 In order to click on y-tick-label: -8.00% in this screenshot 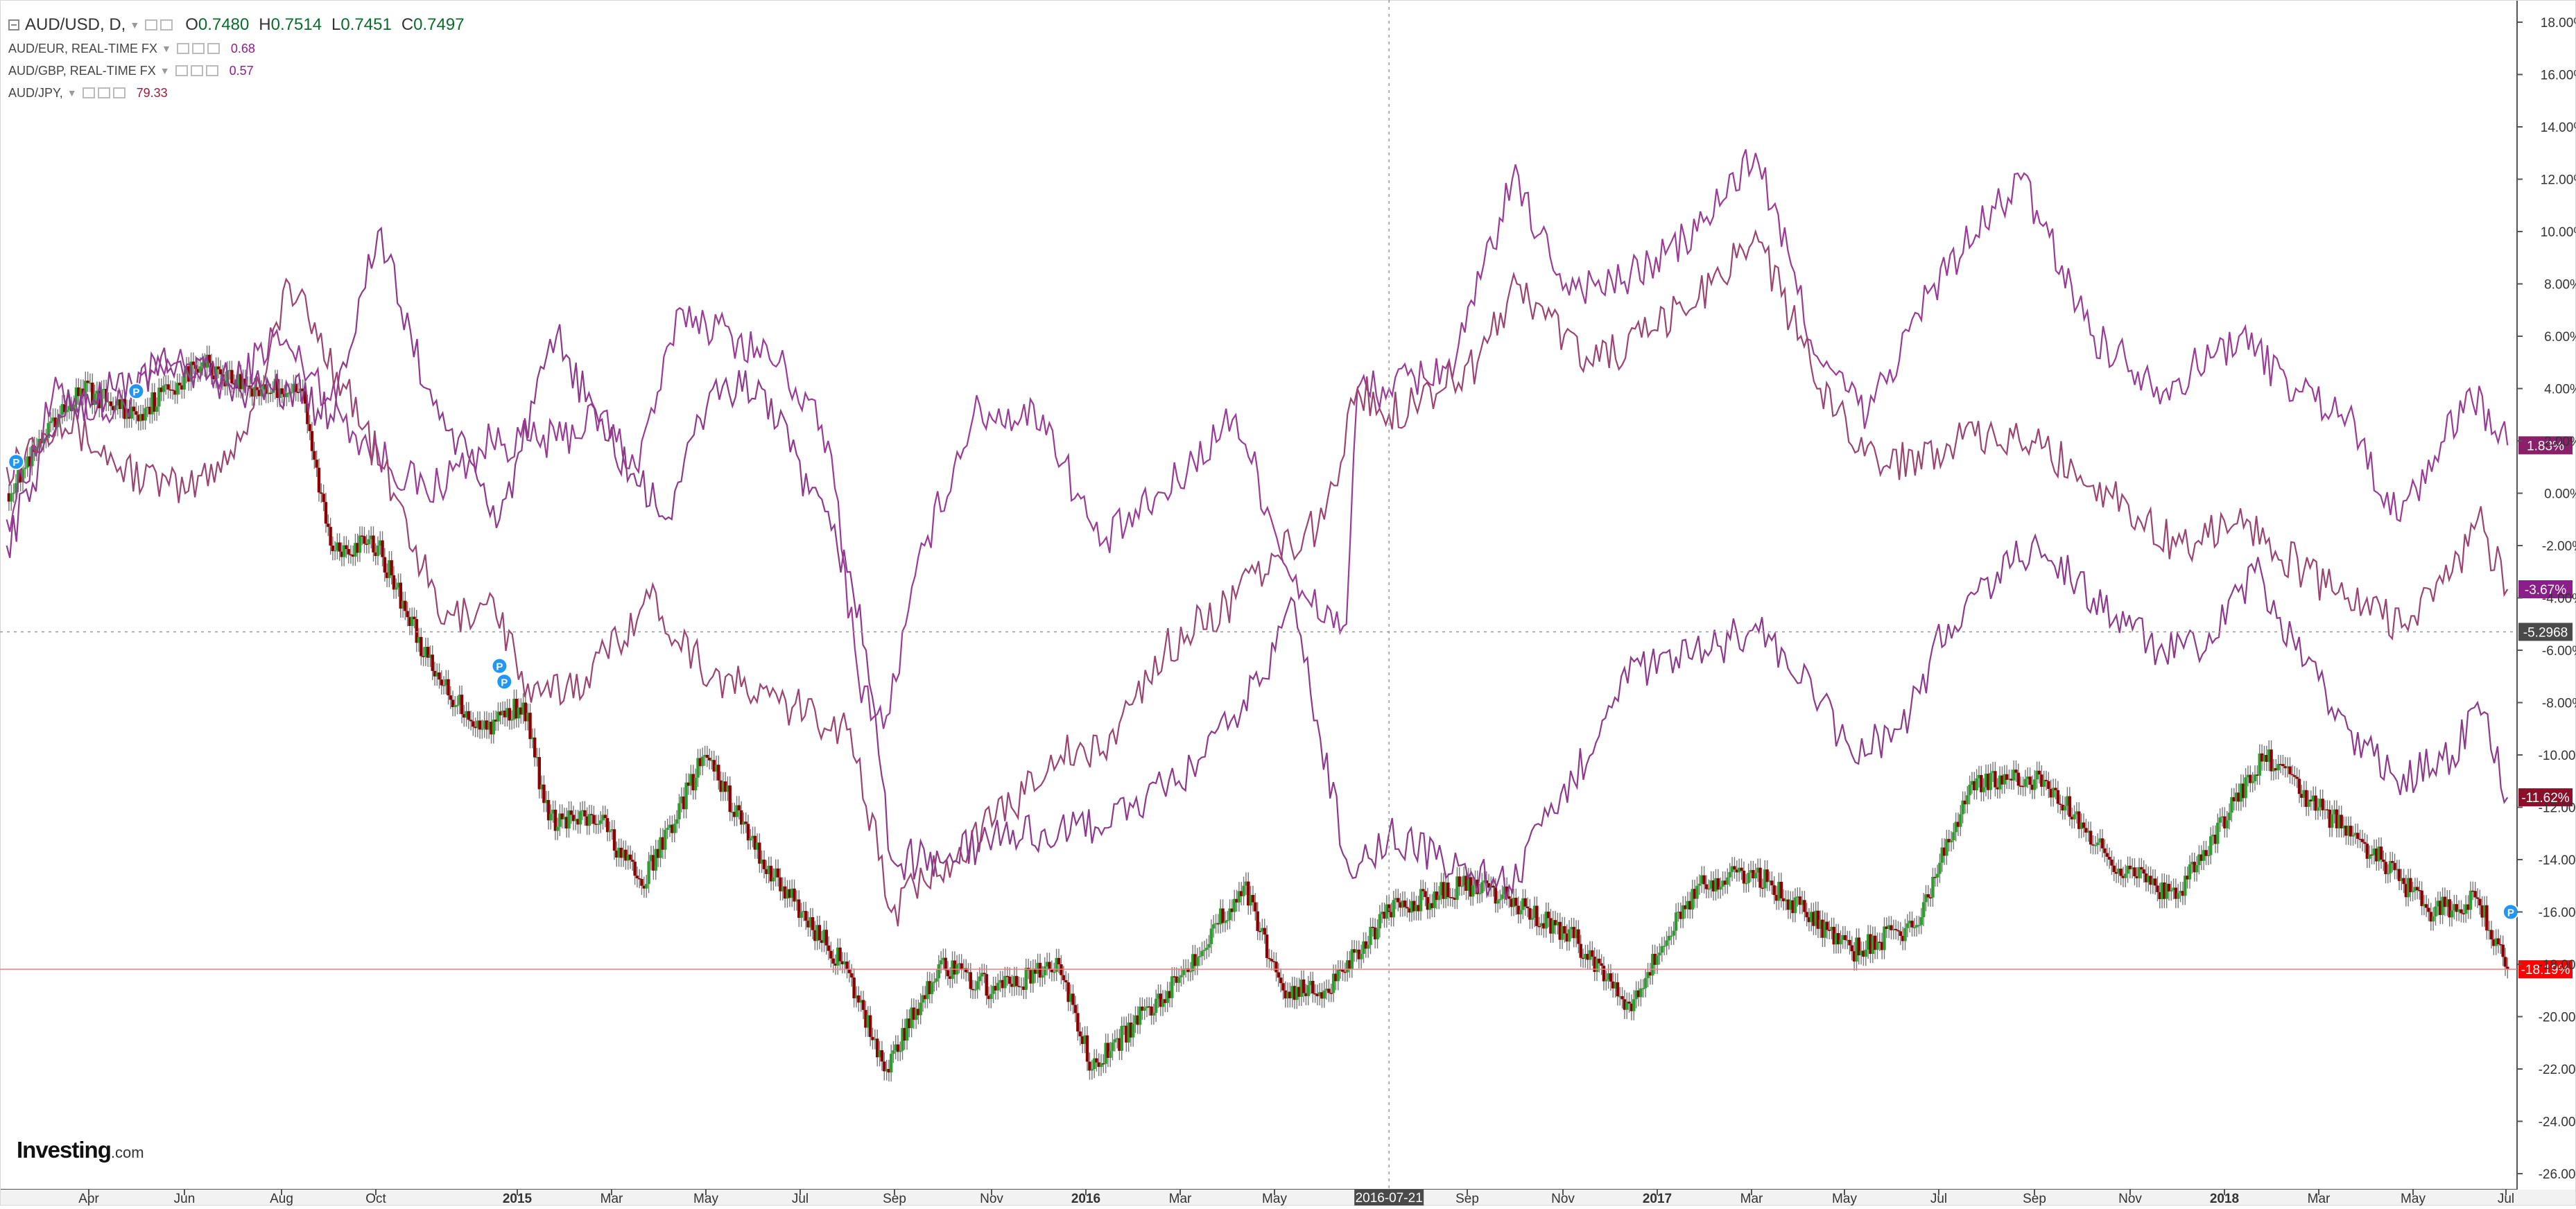, I will do `click(2559, 704)`.